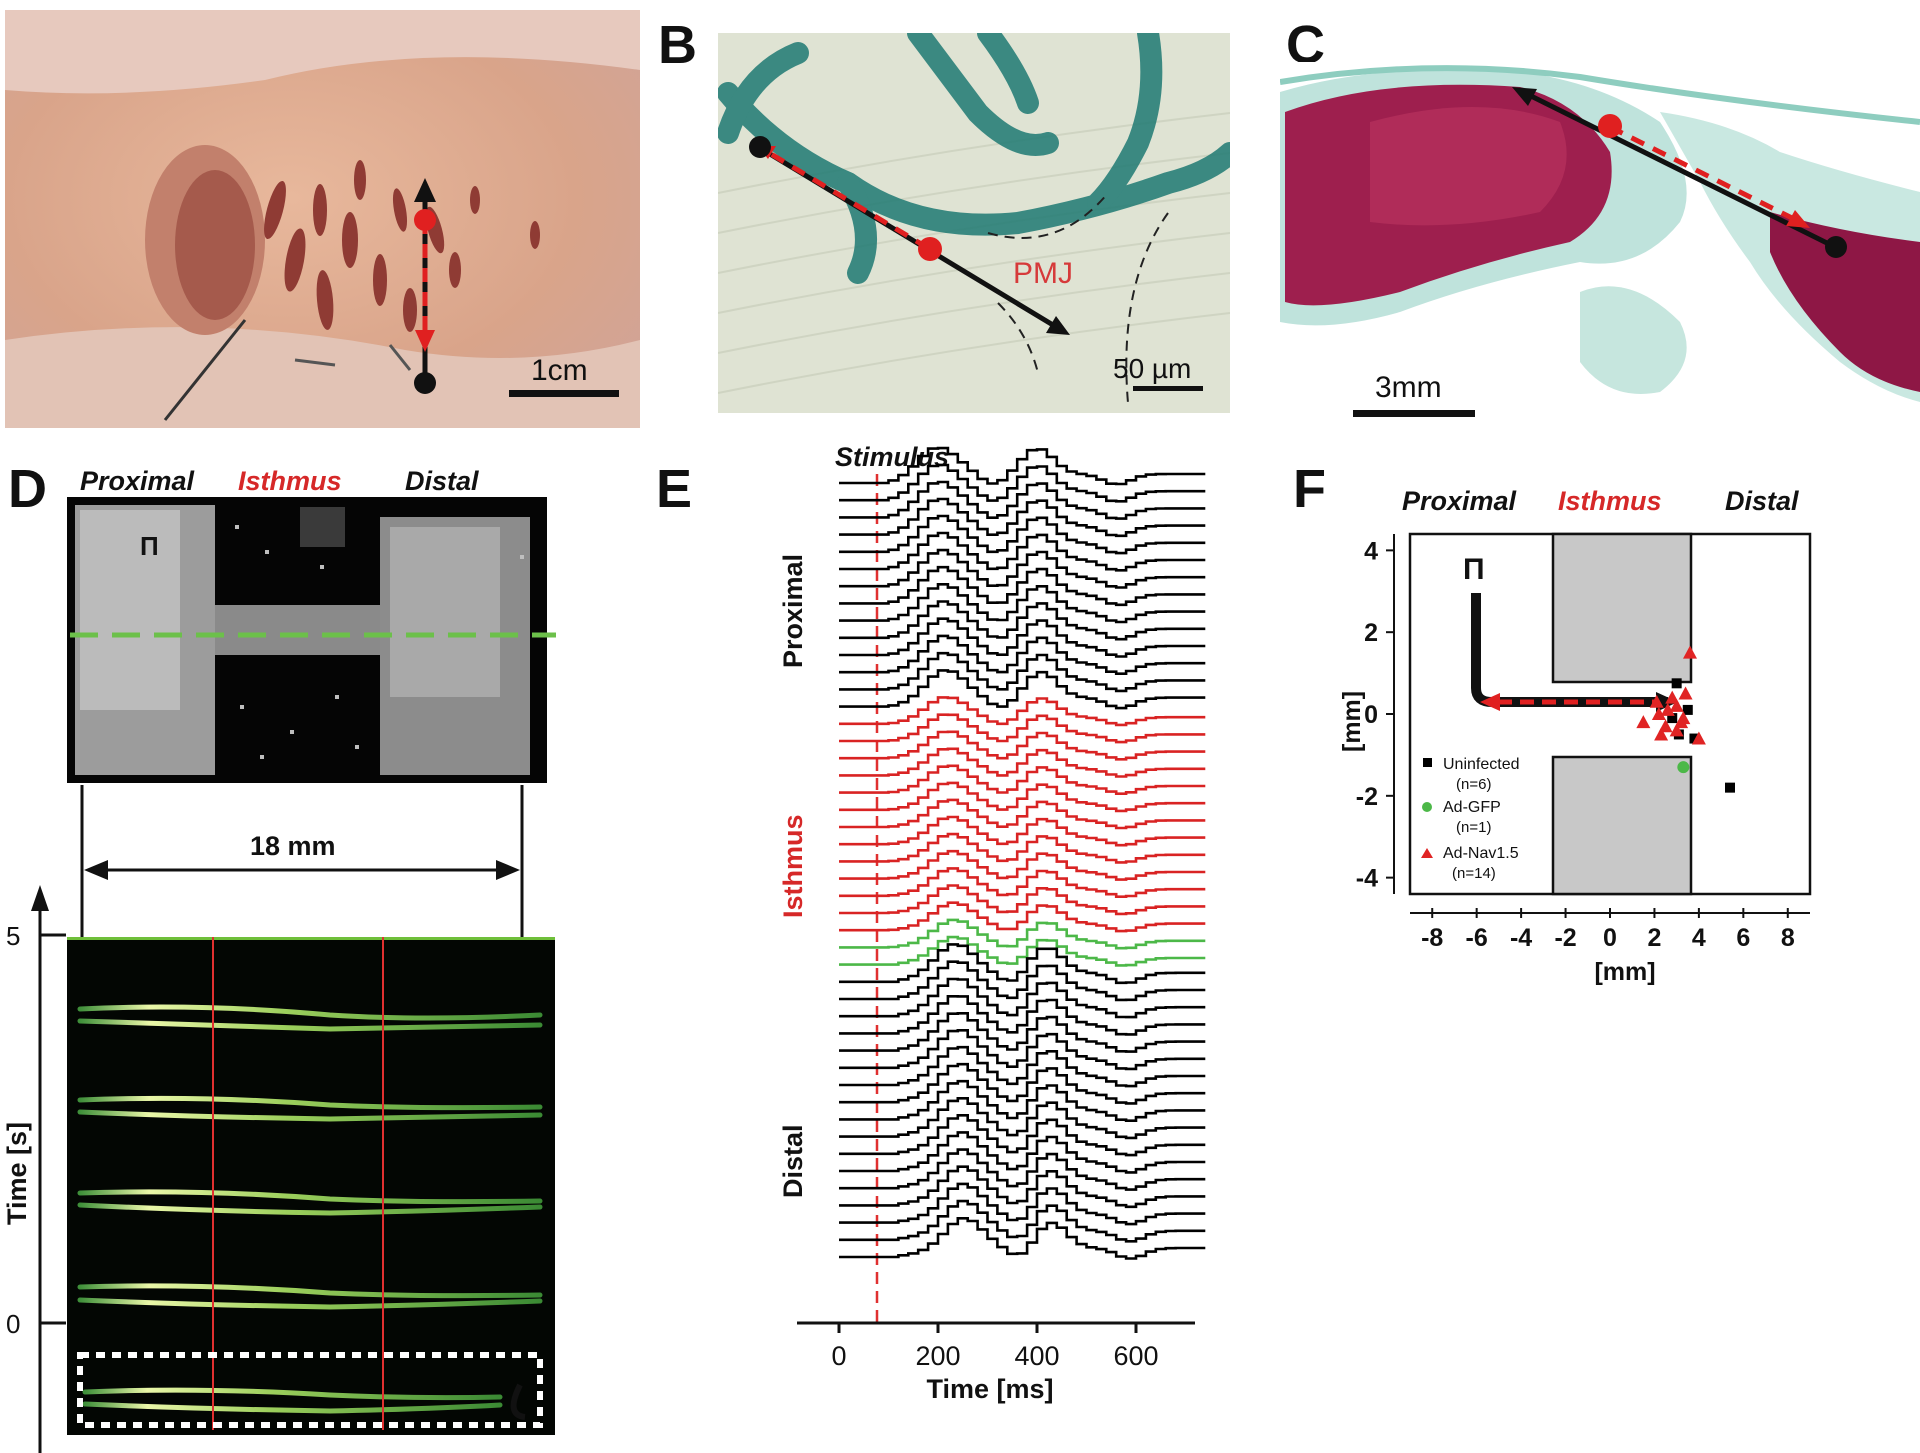 Image resolution: width=1920 pixels, height=1453 pixels. I want to click on scatter-point-ad-gfp, so click(1683, 767).